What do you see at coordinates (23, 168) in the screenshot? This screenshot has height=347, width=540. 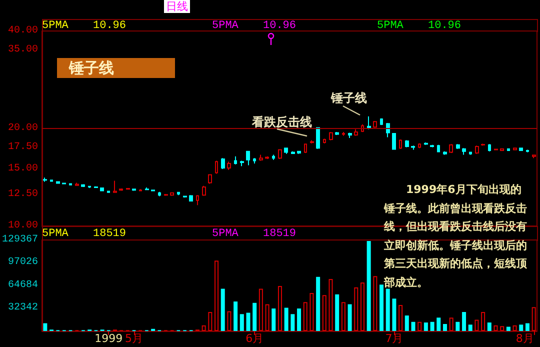 I see `y-tick-label: 15.00` at bounding box center [23, 168].